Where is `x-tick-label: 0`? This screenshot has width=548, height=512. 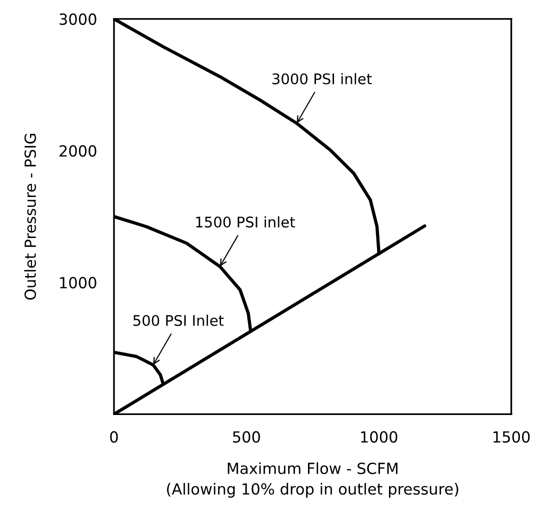 x-tick-label: 0 is located at coordinates (114, 437).